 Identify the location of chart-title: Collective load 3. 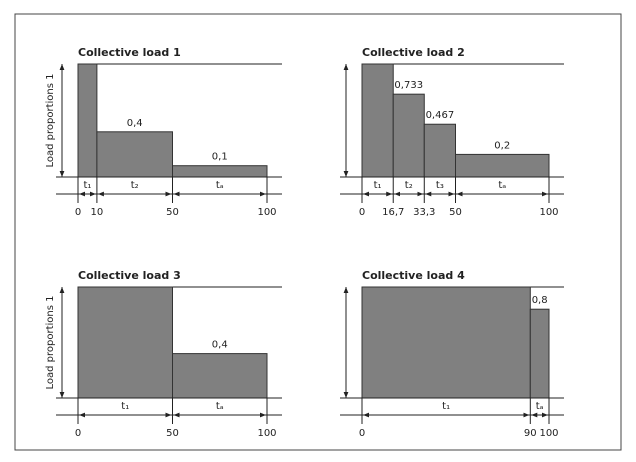
(129, 275).